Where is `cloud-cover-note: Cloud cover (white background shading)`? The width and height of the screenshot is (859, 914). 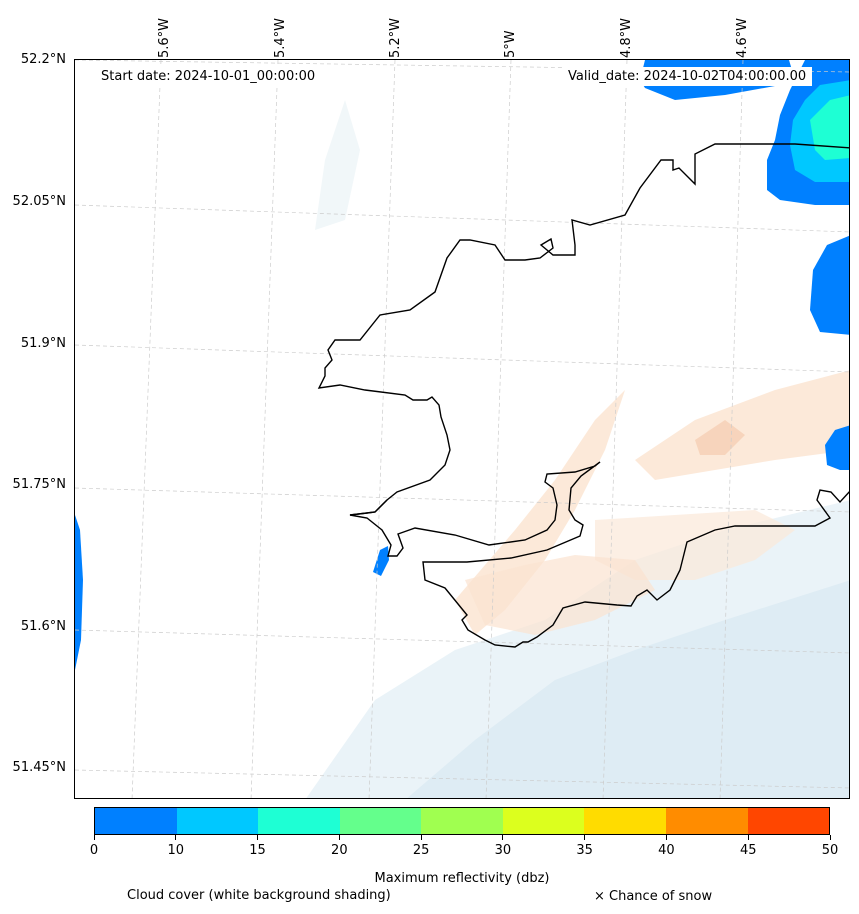
cloud-cover-note: Cloud cover (white background shading) is located at coordinates (259, 895).